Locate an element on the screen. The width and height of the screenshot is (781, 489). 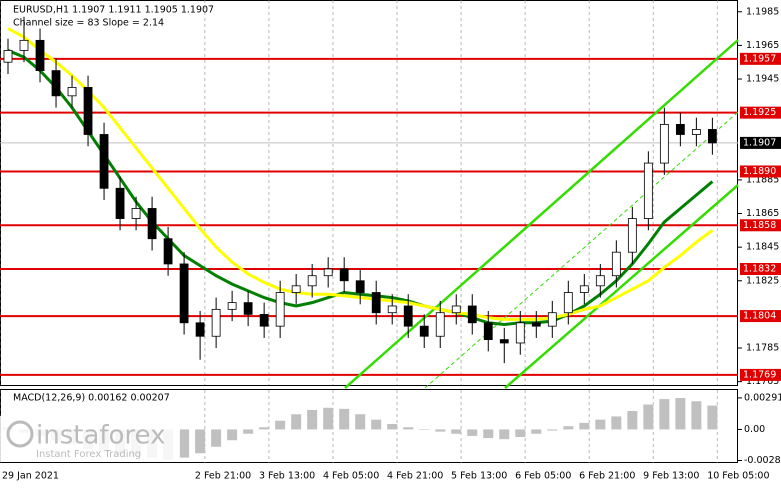
x-tick-label: 10 Feb 05:00 is located at coordinates (738, 476).